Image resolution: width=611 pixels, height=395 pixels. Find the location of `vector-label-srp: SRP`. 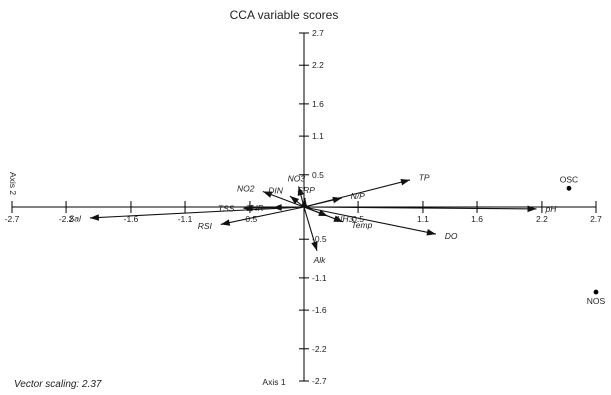

vector-label-srp: SRP is located at coordinates (306, 190).